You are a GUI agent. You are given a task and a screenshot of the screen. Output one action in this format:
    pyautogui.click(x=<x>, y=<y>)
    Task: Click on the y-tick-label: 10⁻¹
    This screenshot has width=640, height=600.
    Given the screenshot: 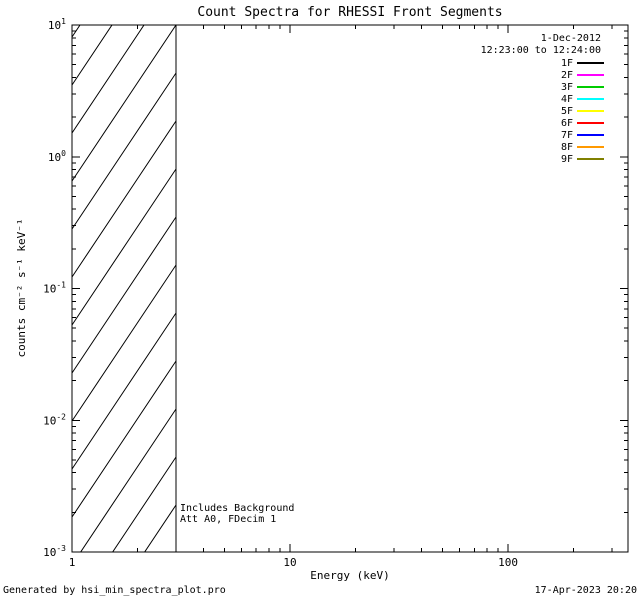 What is the action you would take?
    pyautogui.click(x=54, y=288)
    